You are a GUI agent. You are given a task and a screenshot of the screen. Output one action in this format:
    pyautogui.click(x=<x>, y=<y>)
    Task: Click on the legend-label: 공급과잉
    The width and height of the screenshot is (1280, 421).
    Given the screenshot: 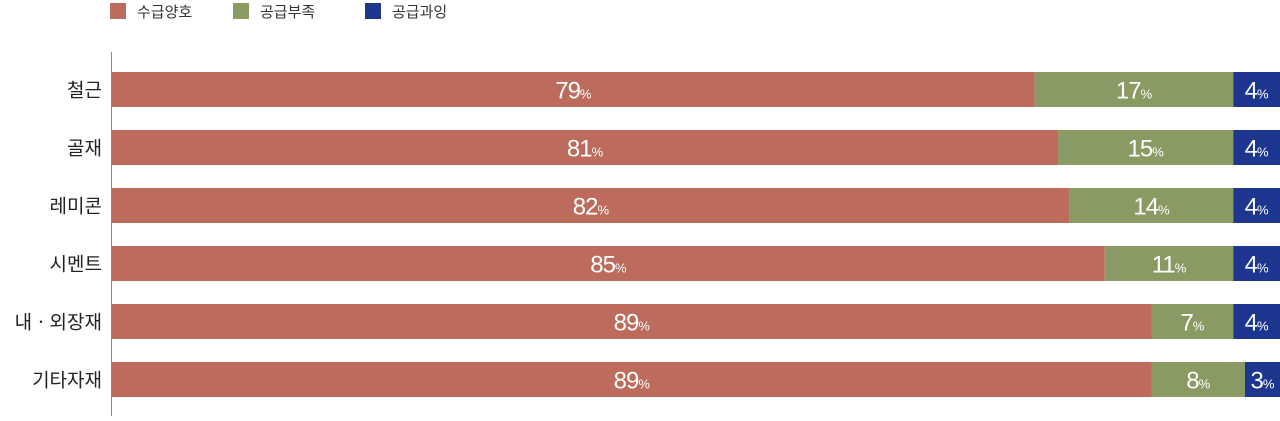 What is the action you would take?
    pyautogui.click(x=419, y=12)
    